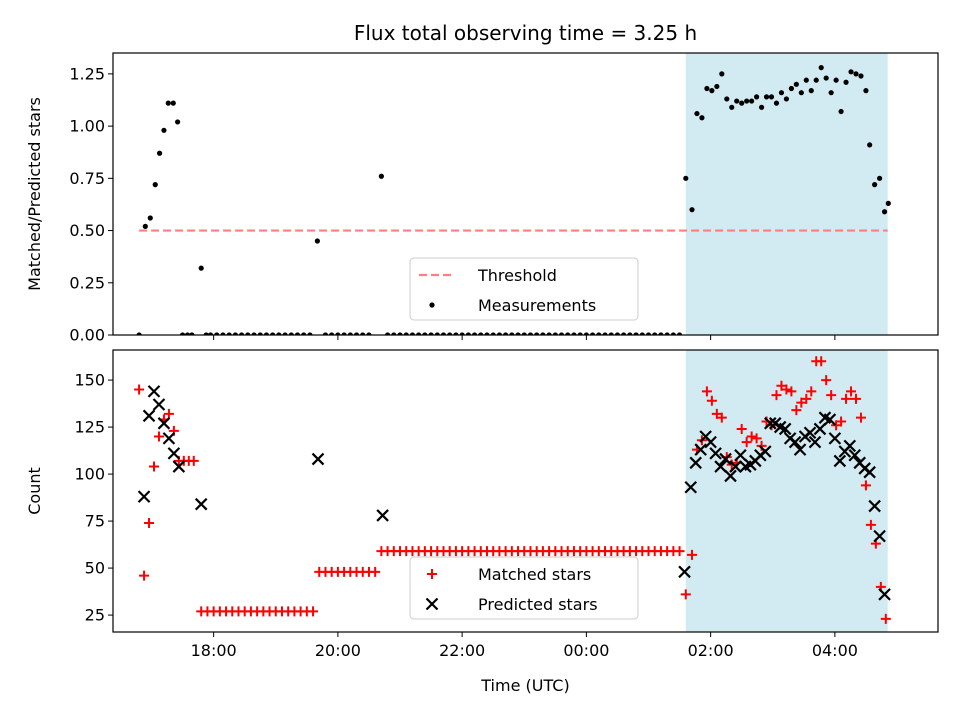 The height and width of the screenshot is (720, 960). I want to click on bottom-ytick-label-3: 100, so click(89, 474).